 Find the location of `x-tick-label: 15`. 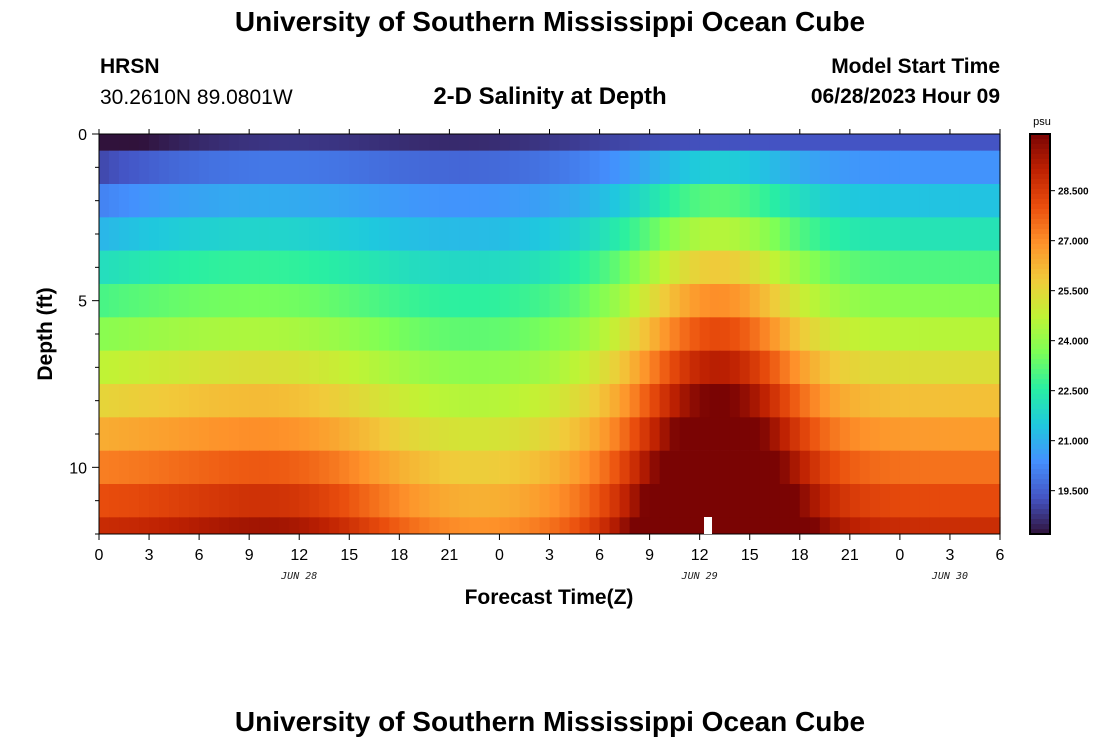

x-tick-label: 15 is located at coordinates (349, 555).